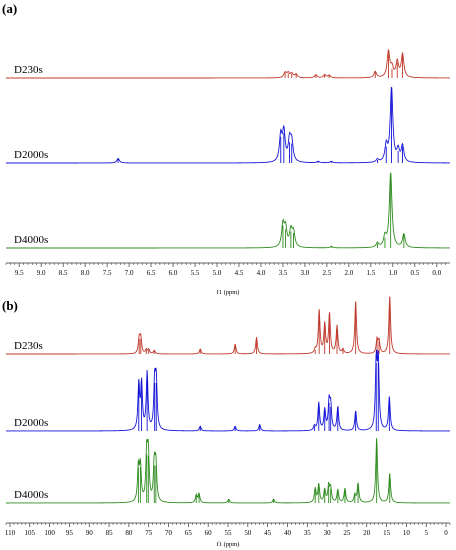  I want to click on panel-a-tick-label: 5.0, so click(217, 273).